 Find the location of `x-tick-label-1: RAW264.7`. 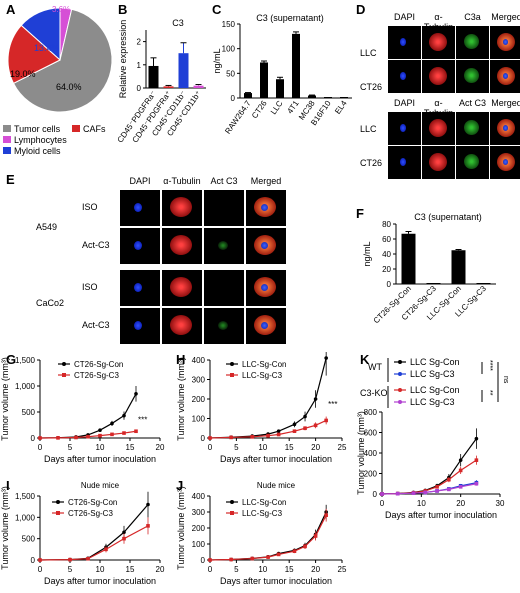

x-tick-label-1: RAW264.7 is located at coordinates (238, 117).